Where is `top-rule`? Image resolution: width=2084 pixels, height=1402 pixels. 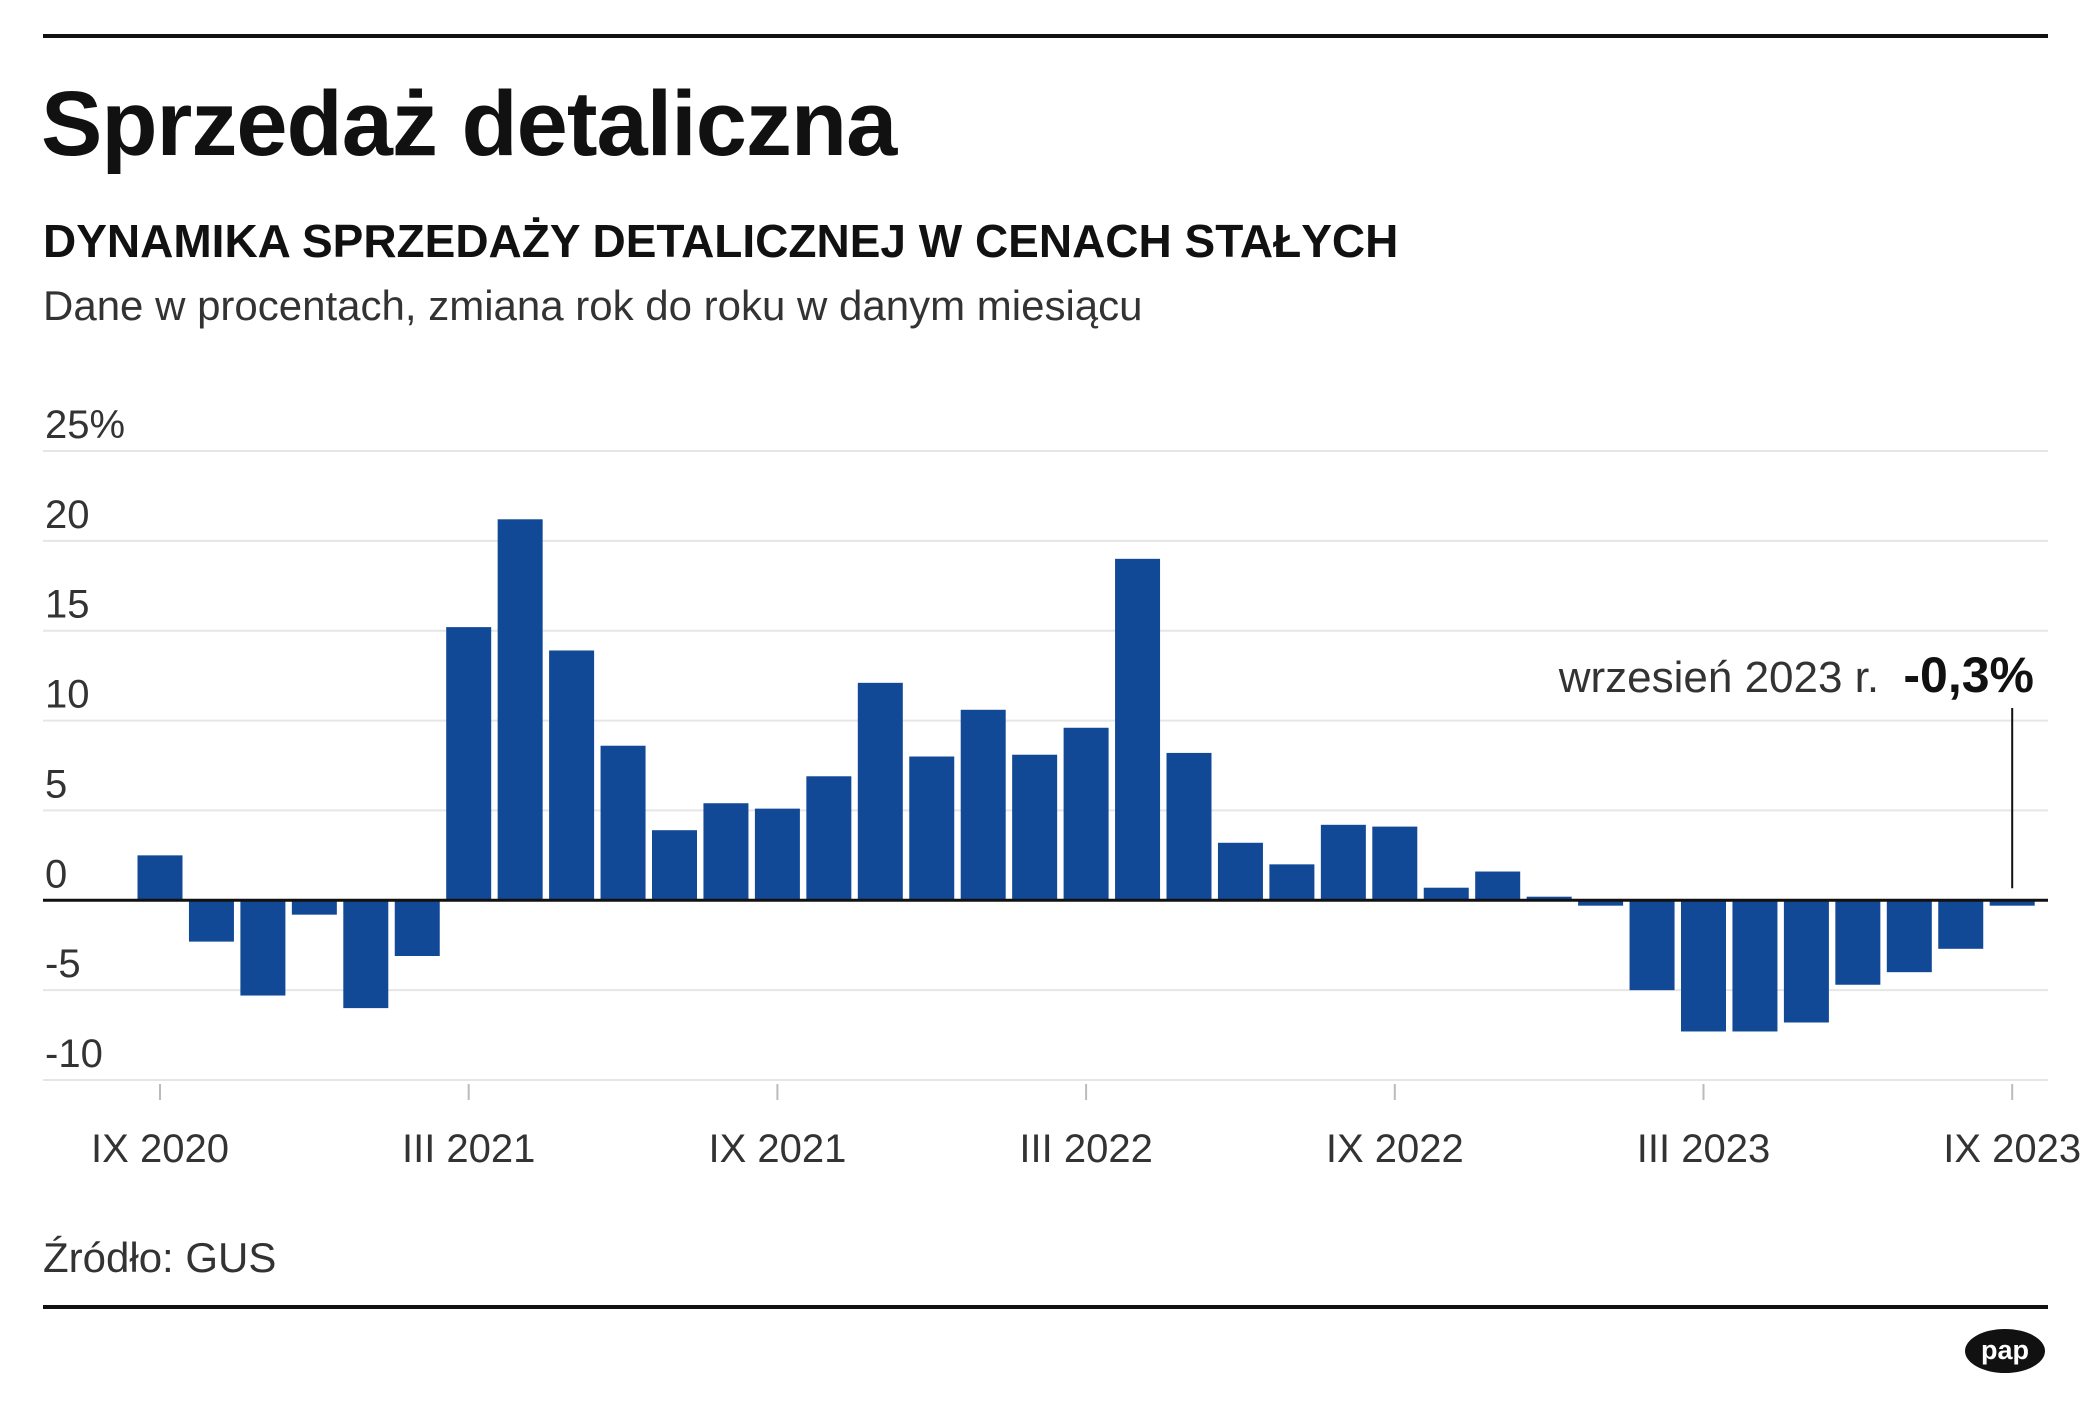
top-rule is located at coordinates (1045, 36).